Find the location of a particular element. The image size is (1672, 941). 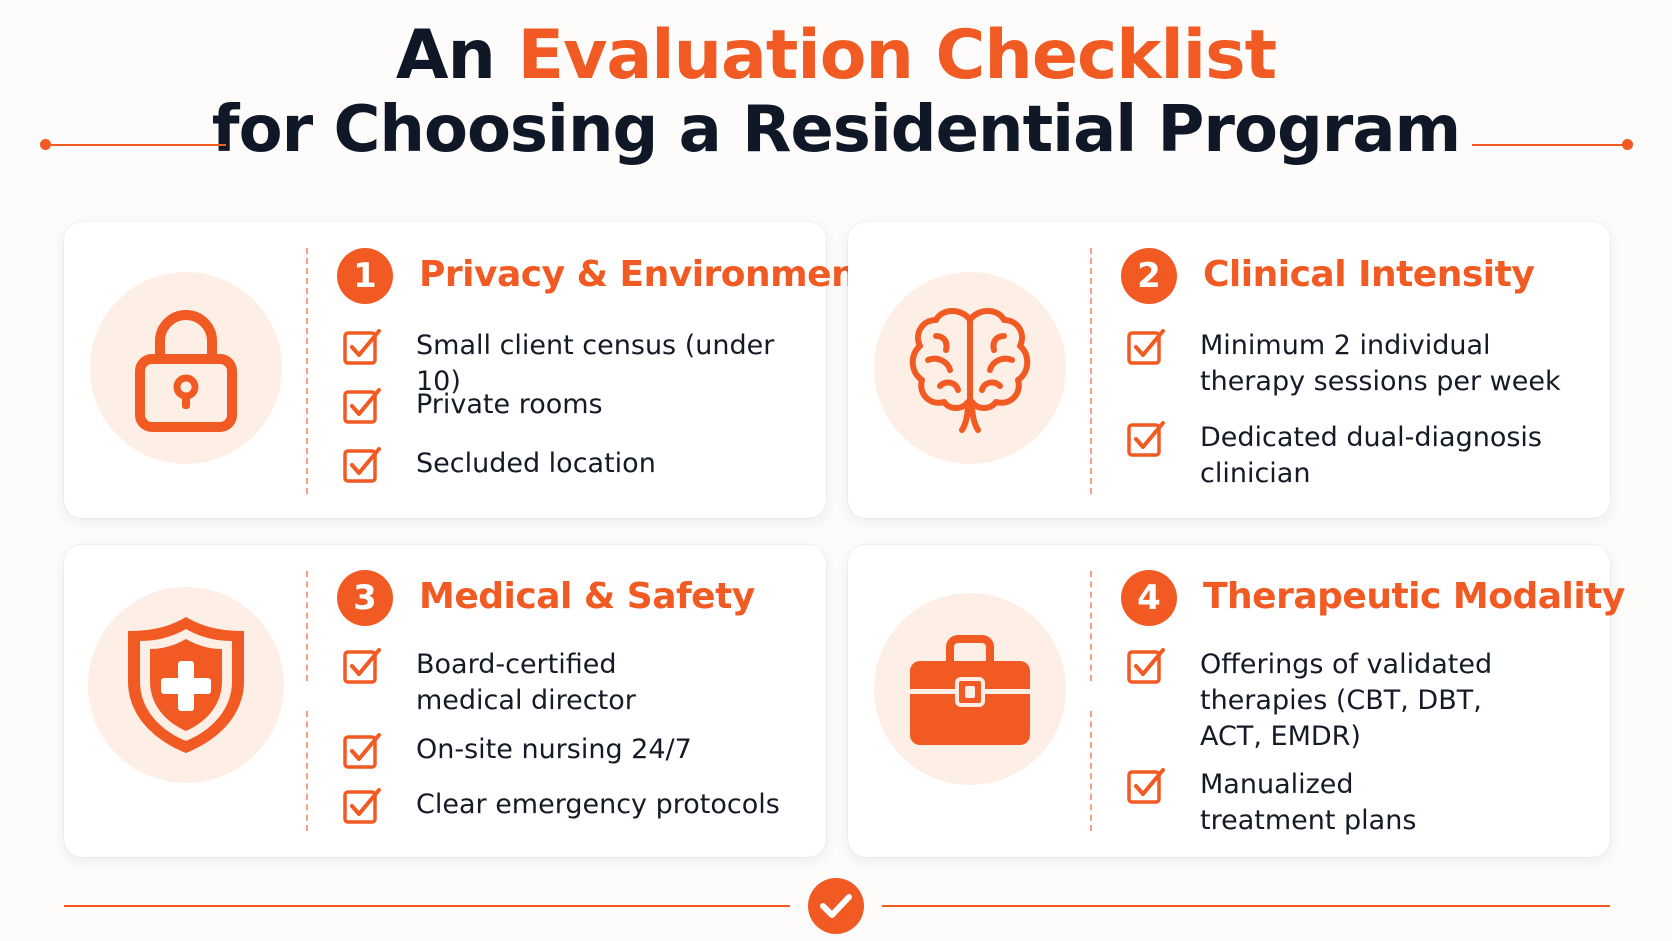

checklist-item: Private rooms is located at coordinates (472, 406).